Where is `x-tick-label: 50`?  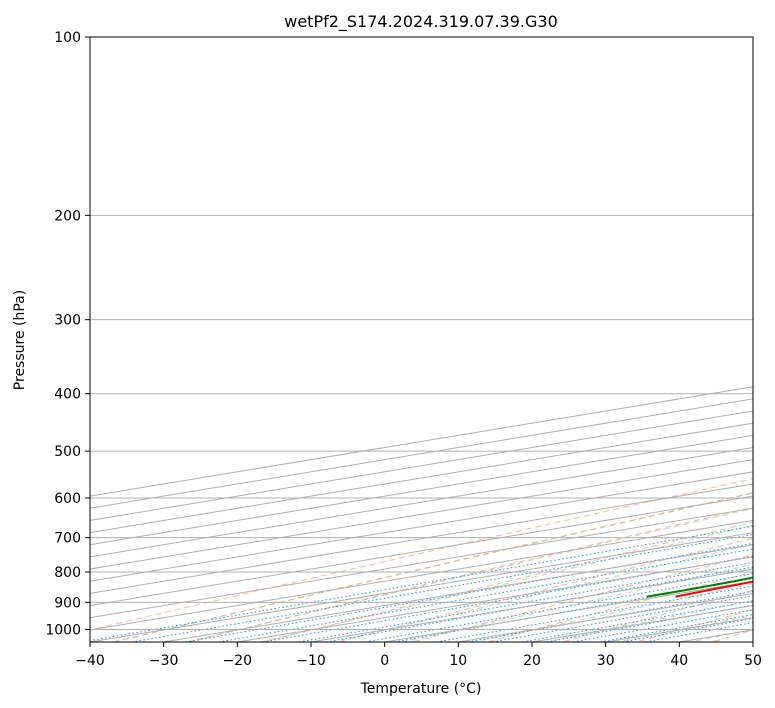 x-tick-label: 50 is located at coordinates (753, 661).